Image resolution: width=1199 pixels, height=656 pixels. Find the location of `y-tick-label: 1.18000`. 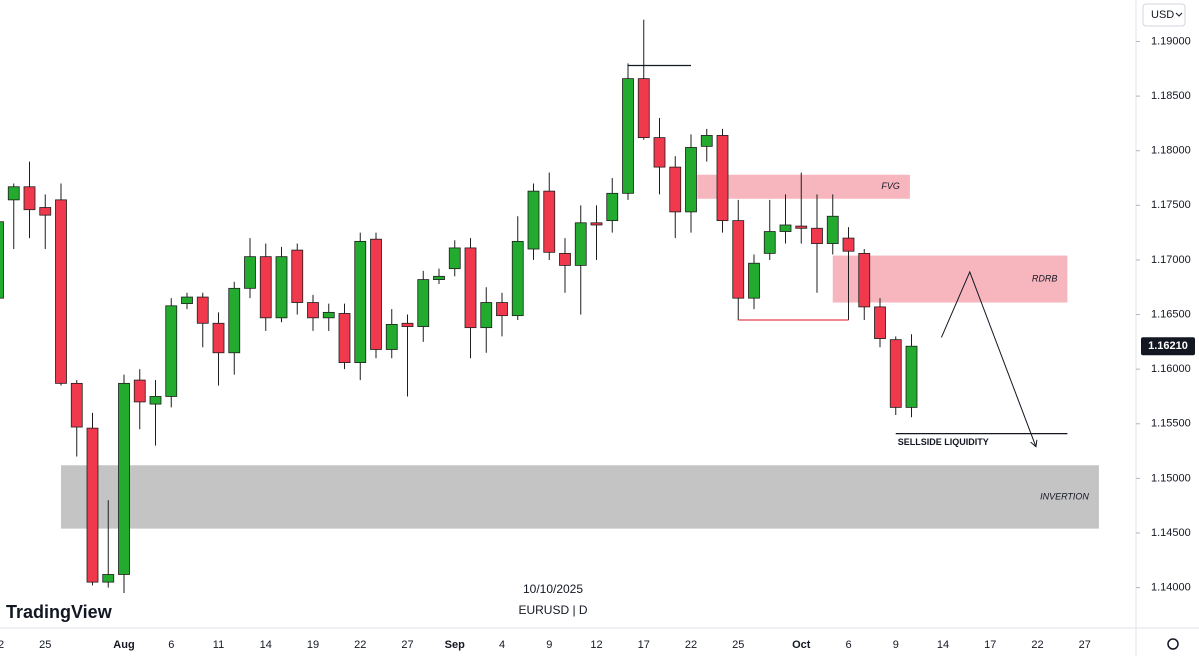

y-tick-label: 1.18000 is located at coordinates (1171, 151).